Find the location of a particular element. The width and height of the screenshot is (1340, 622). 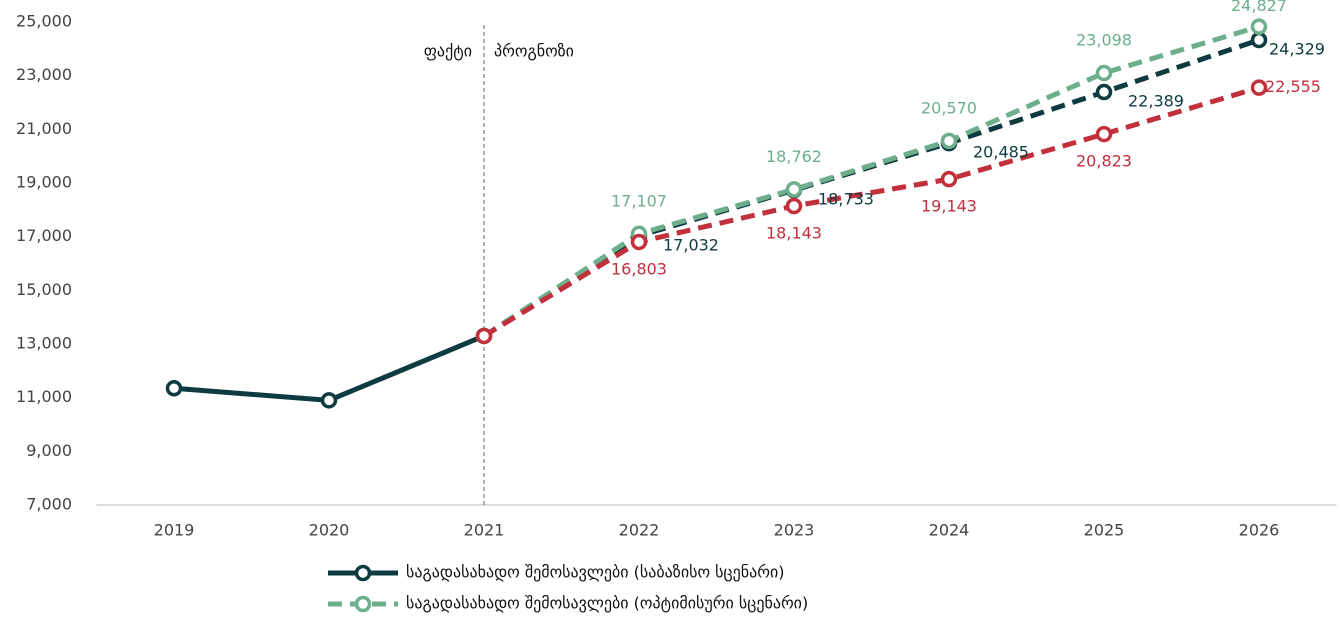

data-label: 18,143 is located at coordinates (794, 232).